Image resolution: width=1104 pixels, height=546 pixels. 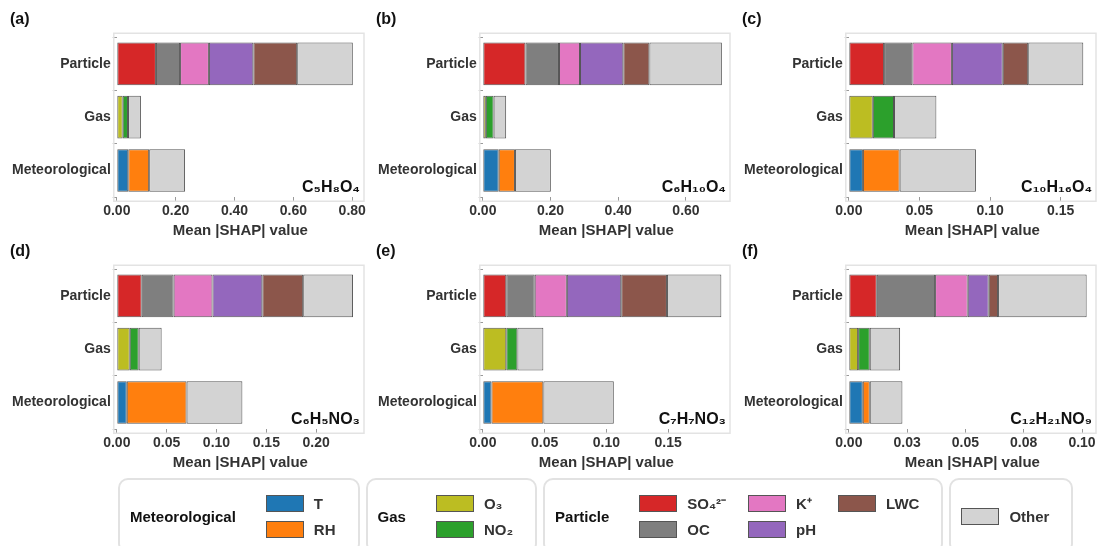 What do you see at coordinates (20, 19) in the screenshot?
I see `chart-title: (a)` at bounding box center [20, 19].